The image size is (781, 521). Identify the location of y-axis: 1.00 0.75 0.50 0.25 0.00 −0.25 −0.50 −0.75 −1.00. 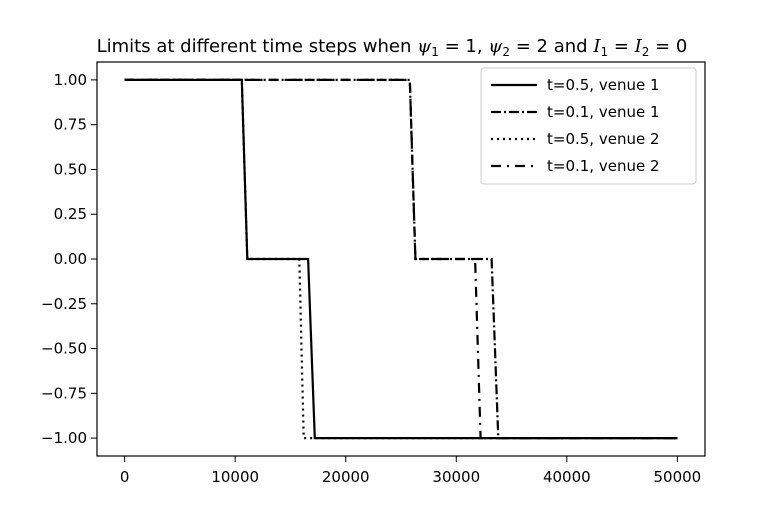
(69, 259).